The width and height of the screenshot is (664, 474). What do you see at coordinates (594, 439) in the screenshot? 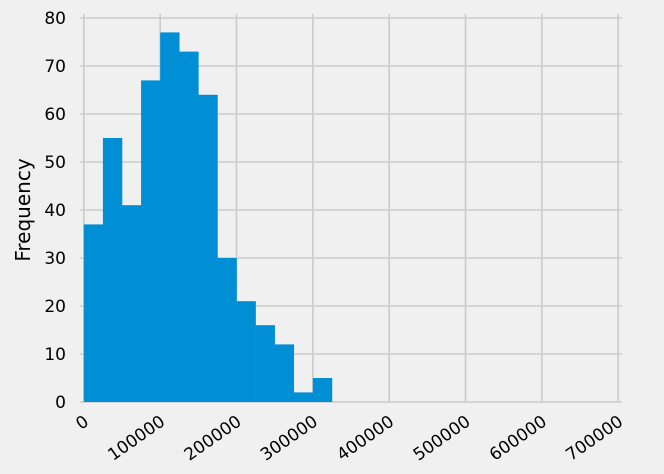
I see `x-tick-label: 700000` at bounding box center [594, 439].